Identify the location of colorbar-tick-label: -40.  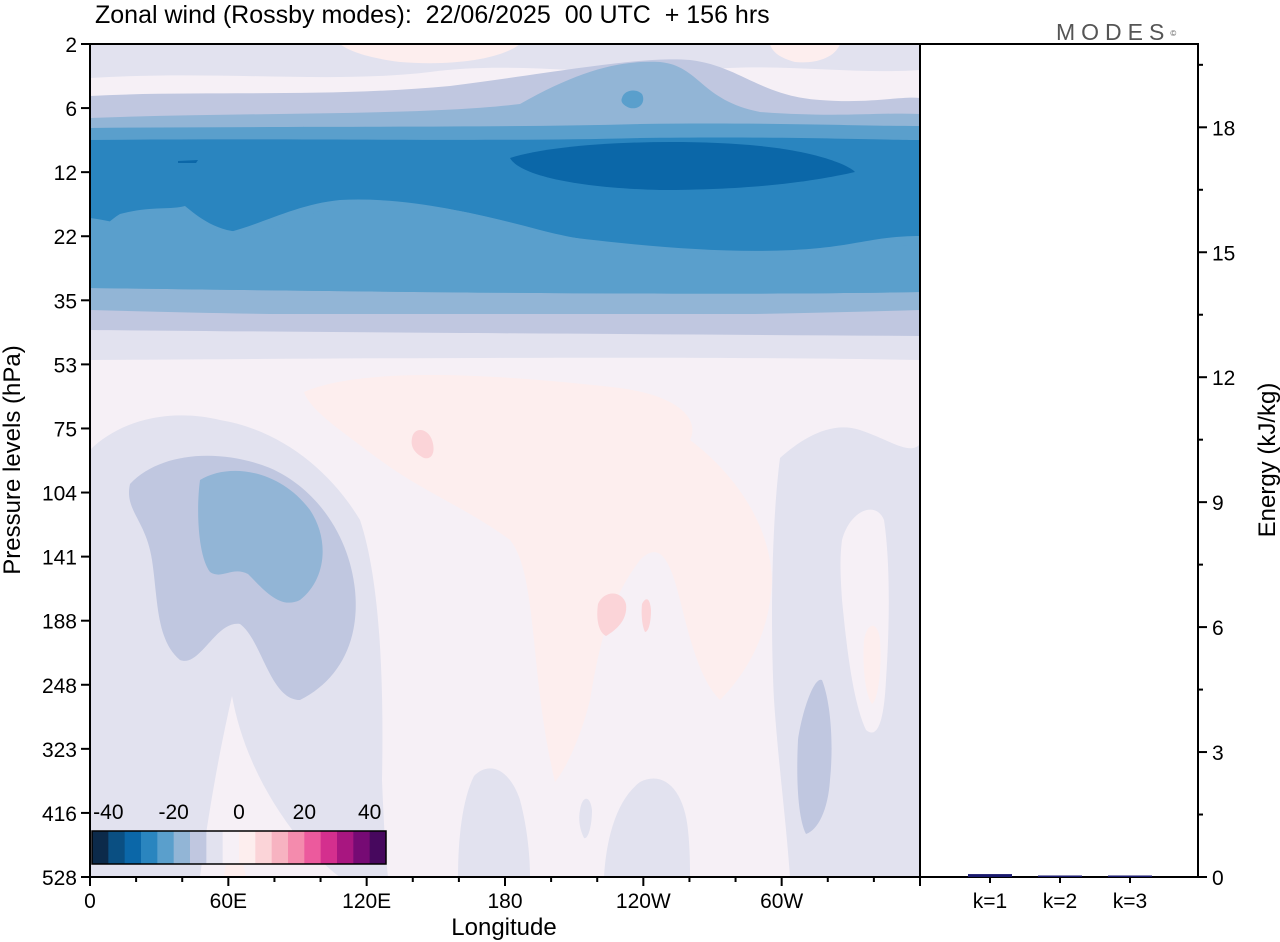
(108, 812).